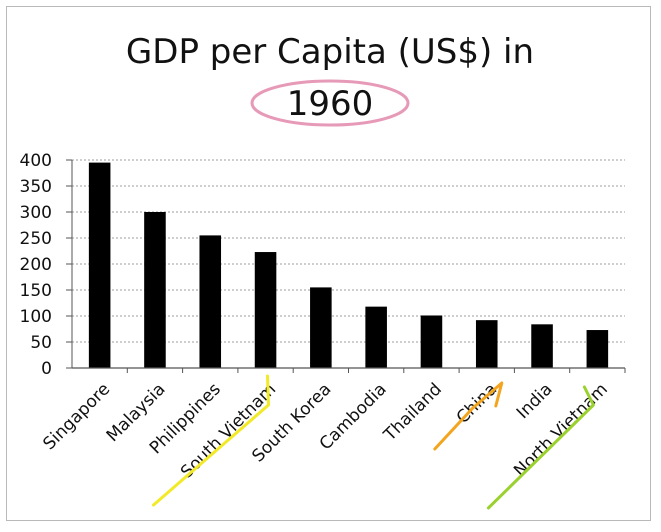 The height and width of the screenshot is (532, 661). I want to click on subtitle-highlight-circle, so click(330, 103).